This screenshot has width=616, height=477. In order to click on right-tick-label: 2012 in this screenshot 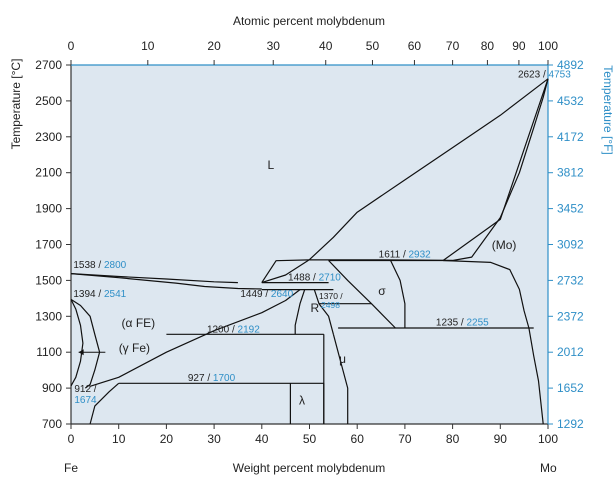, I will do `click(570, 352)`.